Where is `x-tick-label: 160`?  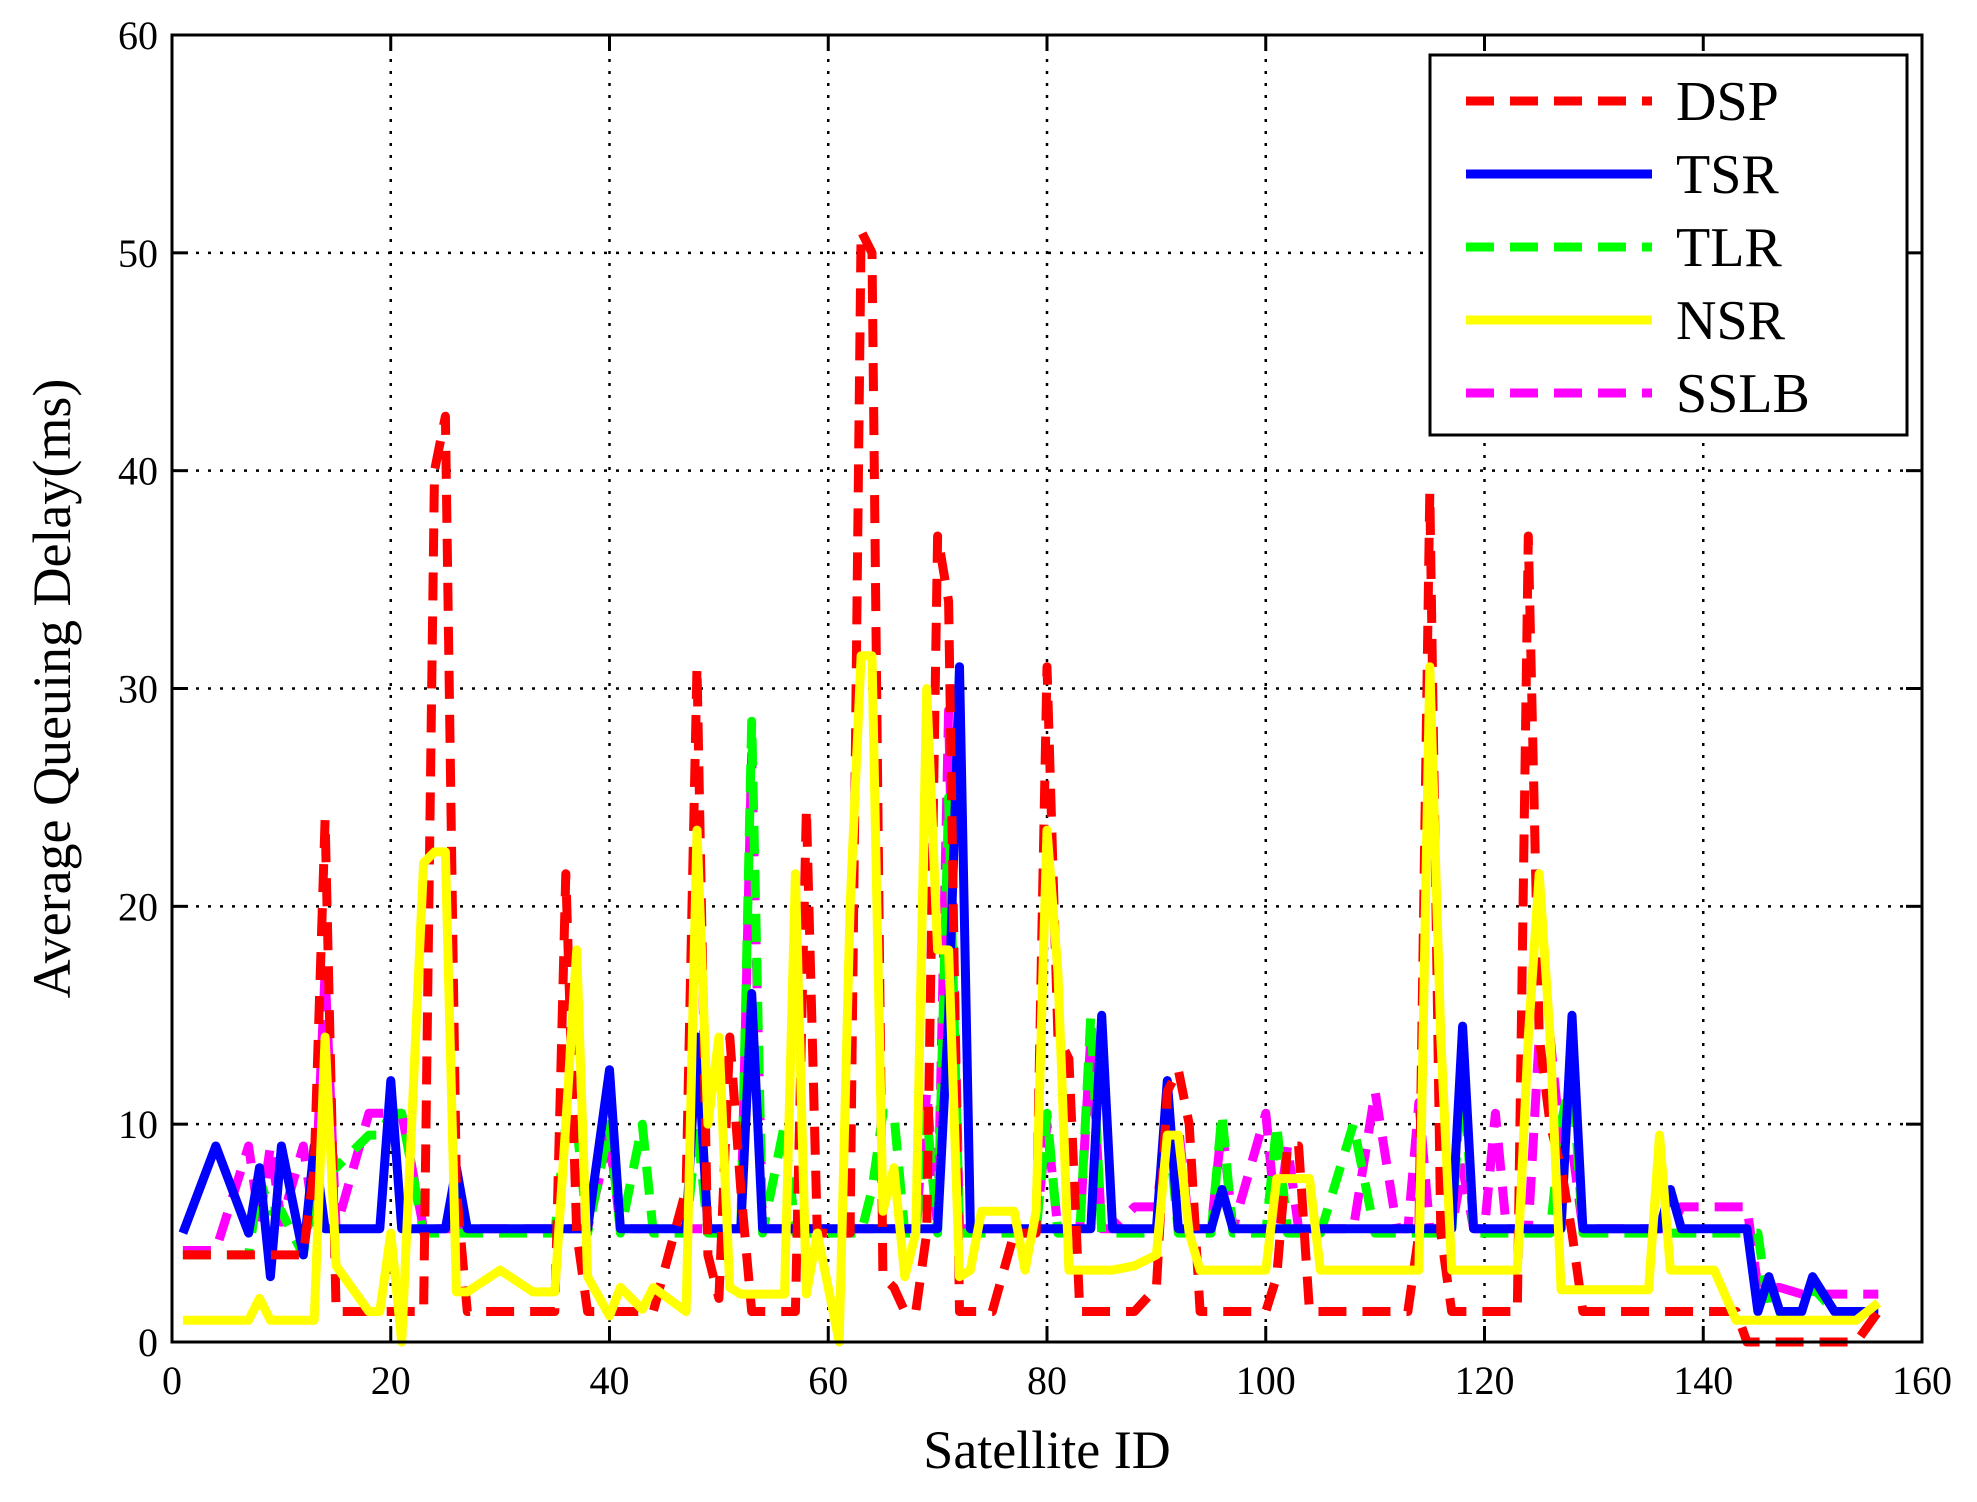 x-tick-label: 160 is located at coordinates (1922, 1380).